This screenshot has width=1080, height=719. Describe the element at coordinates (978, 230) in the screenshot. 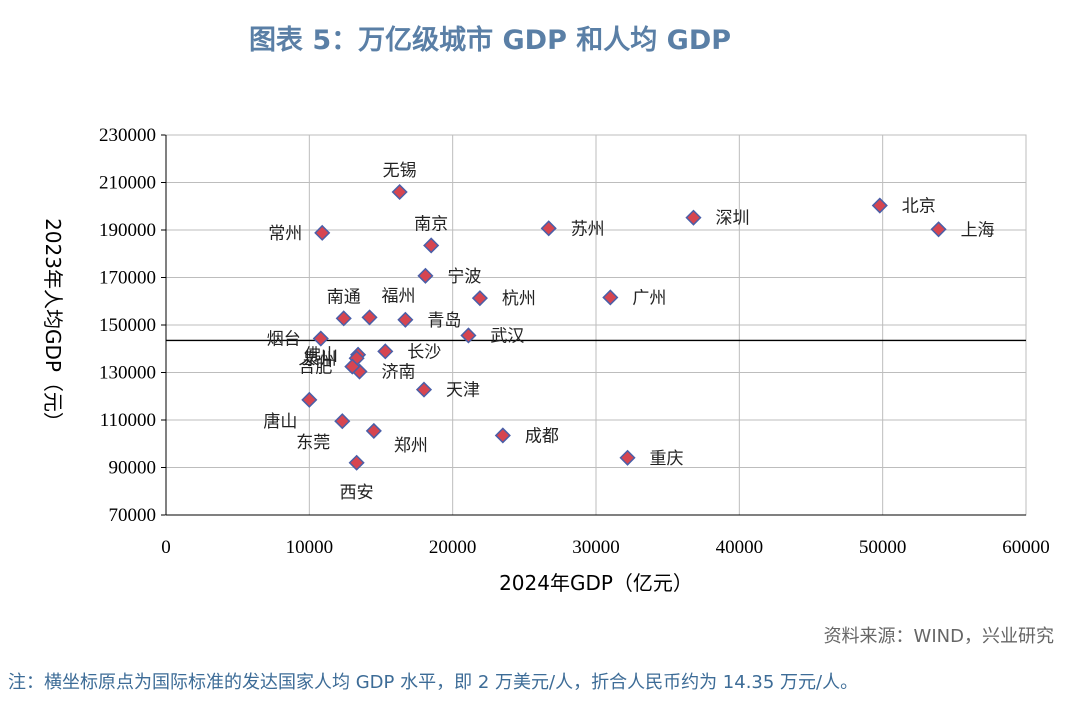

I see `point-label-1: 上海` at that location.